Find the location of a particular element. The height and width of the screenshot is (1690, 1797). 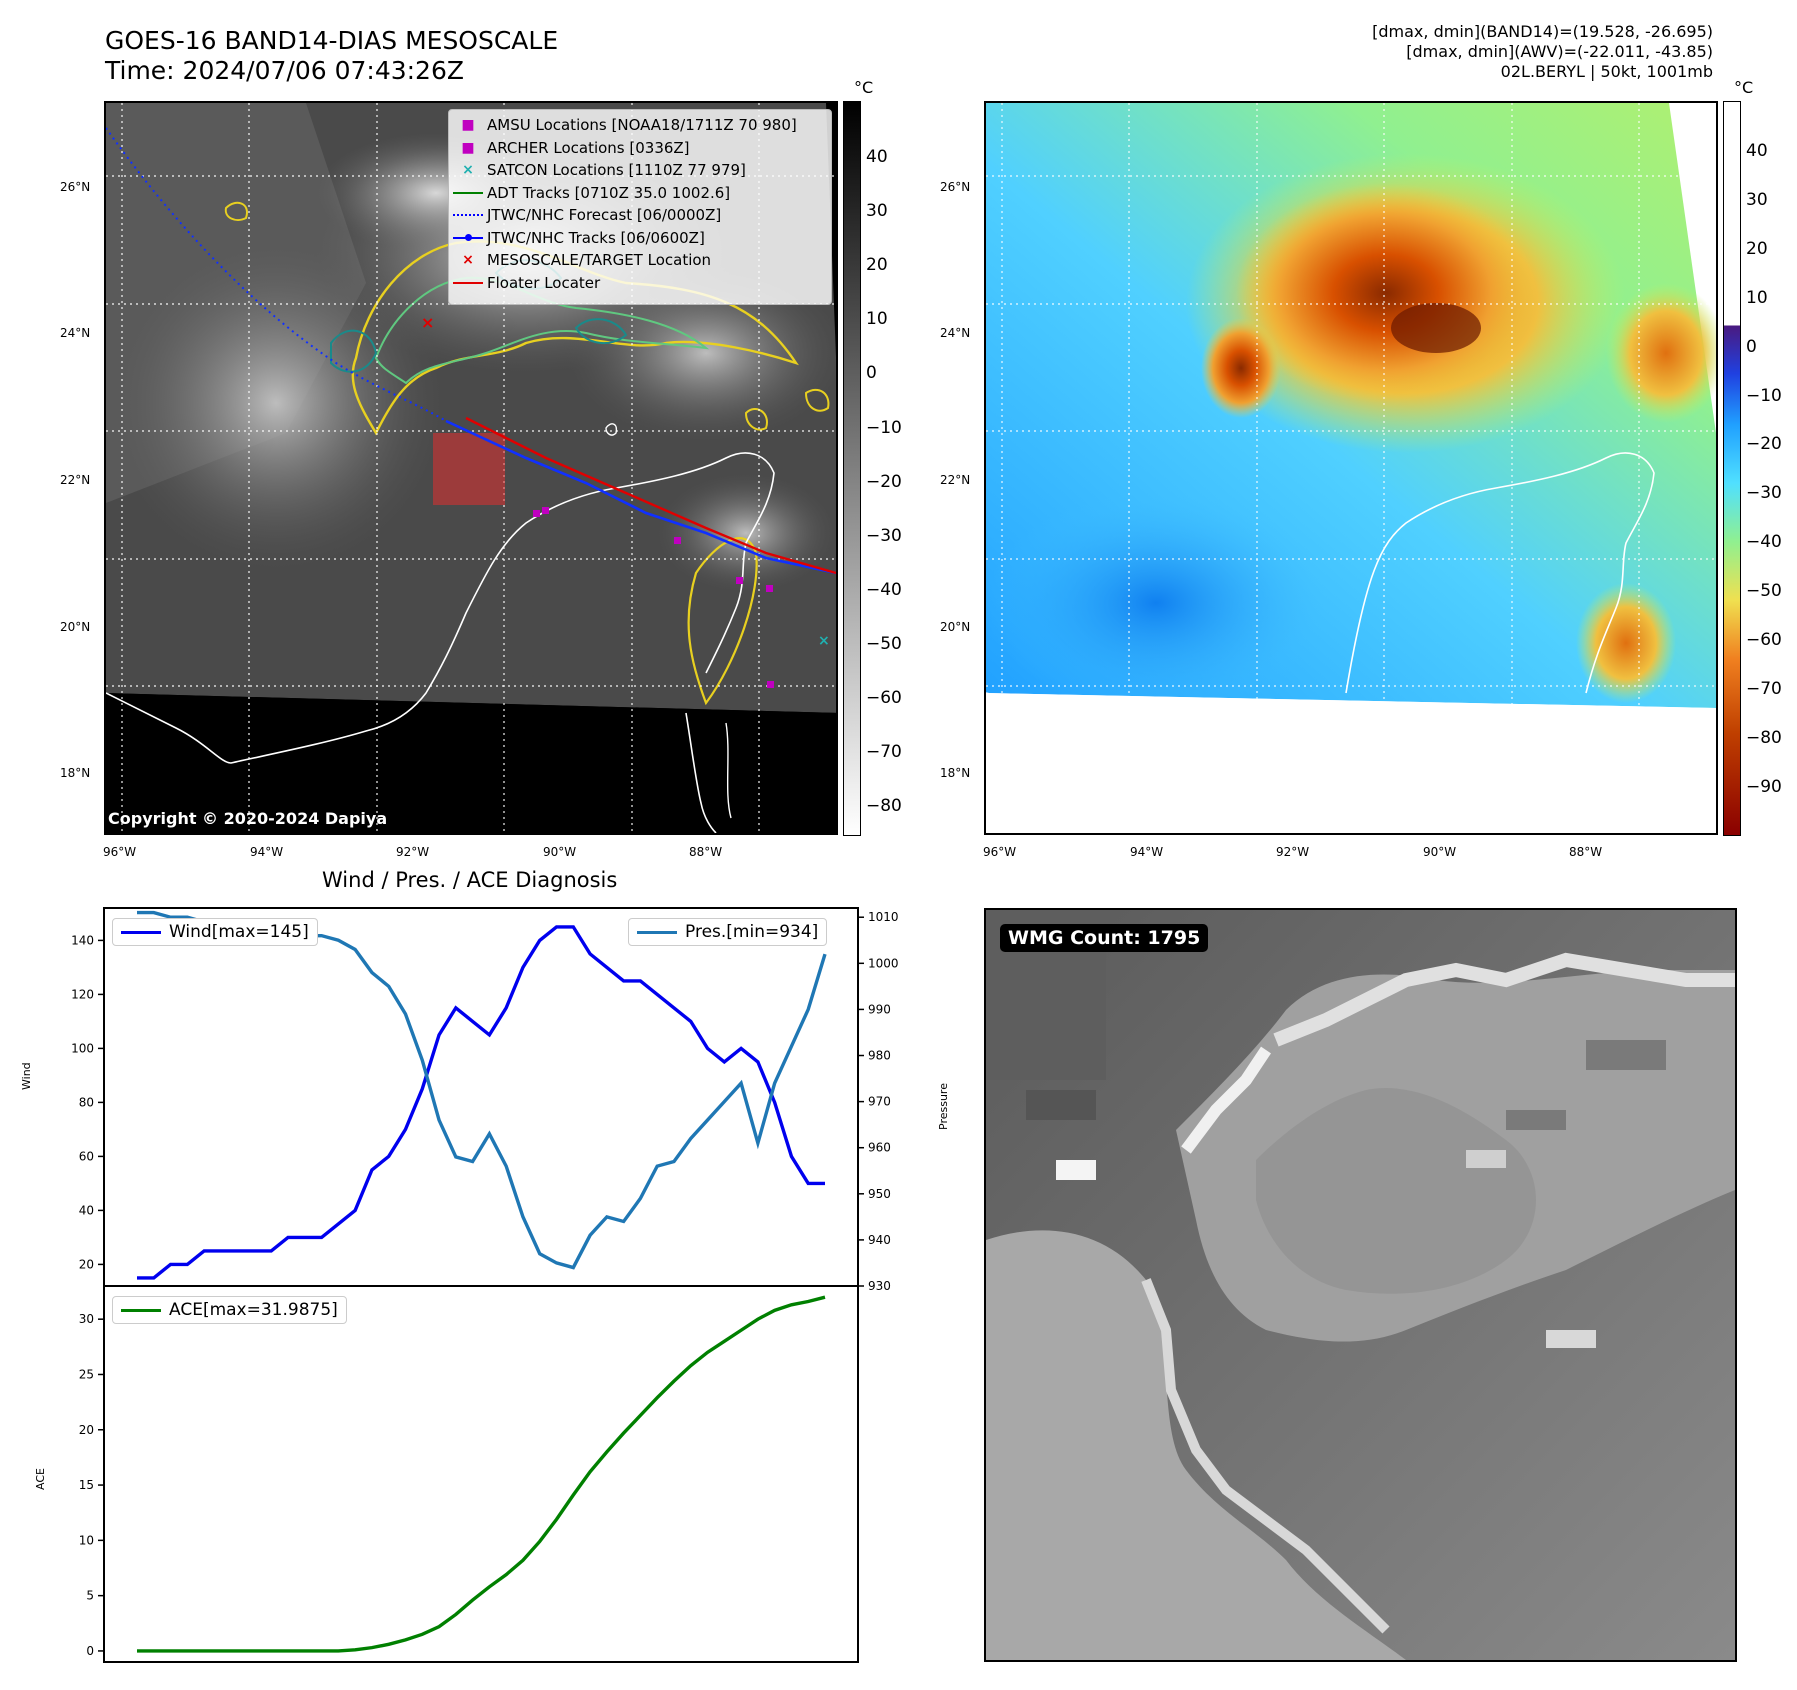

left-colorbar-tick: −60 is located at coordinates (884, 698).